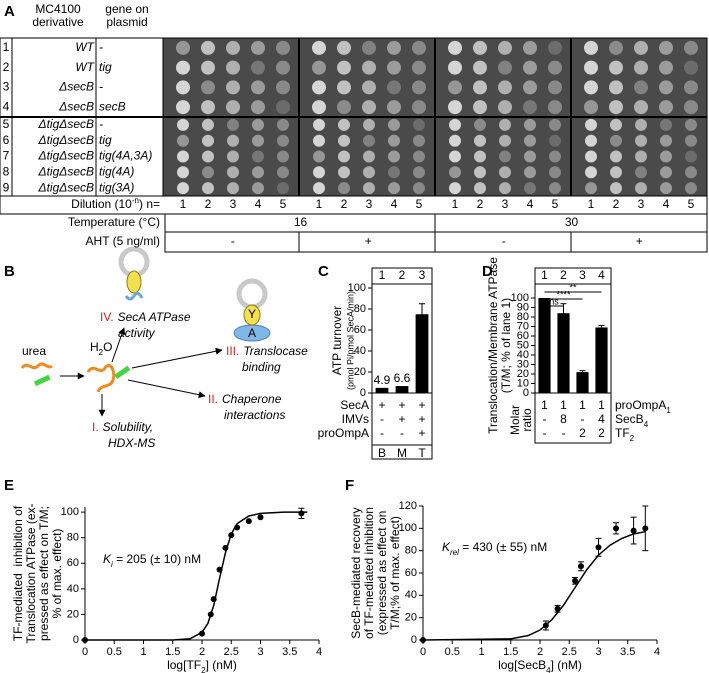 This screenshot has height=673, width=709. What do you see at coordinates (101, 348) in the screenshot?
I see `water-label: H2O` at bounding box center [101, 348].